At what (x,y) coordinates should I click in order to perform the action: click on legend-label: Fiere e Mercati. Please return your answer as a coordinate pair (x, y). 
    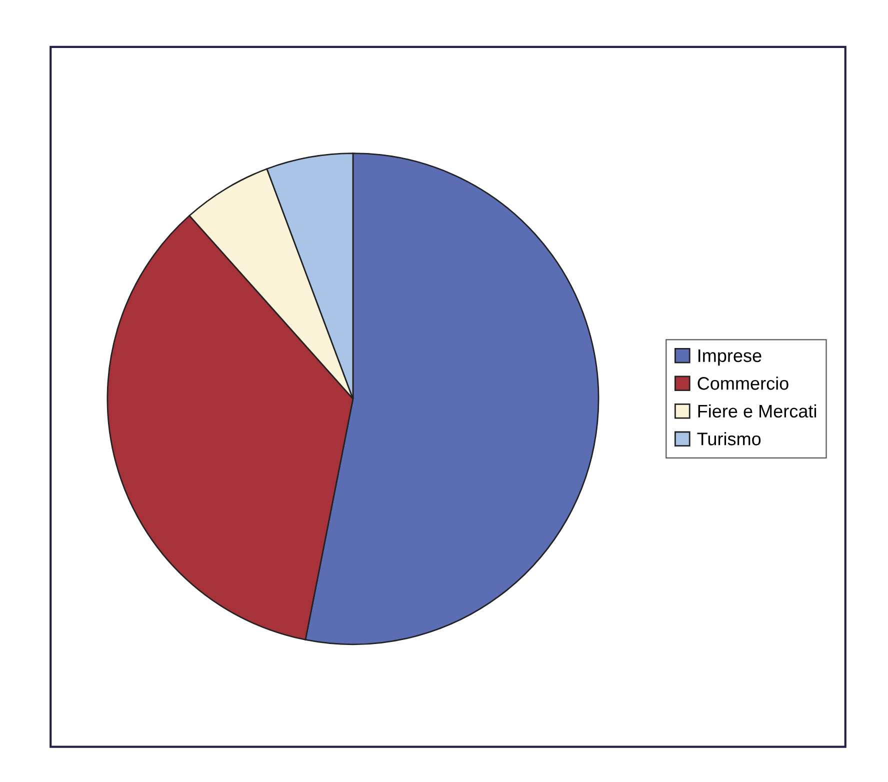
    Looking at the image, I should click on (757, 411).